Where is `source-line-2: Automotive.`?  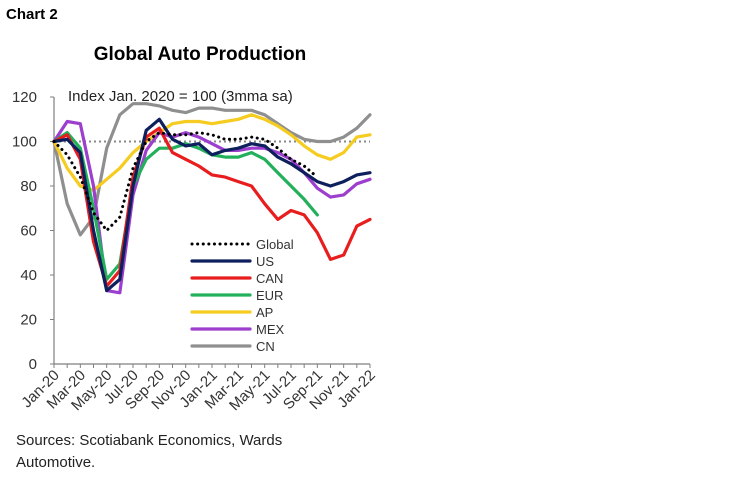
source-line-2: Automotive. is located at coordinates (56, 462).